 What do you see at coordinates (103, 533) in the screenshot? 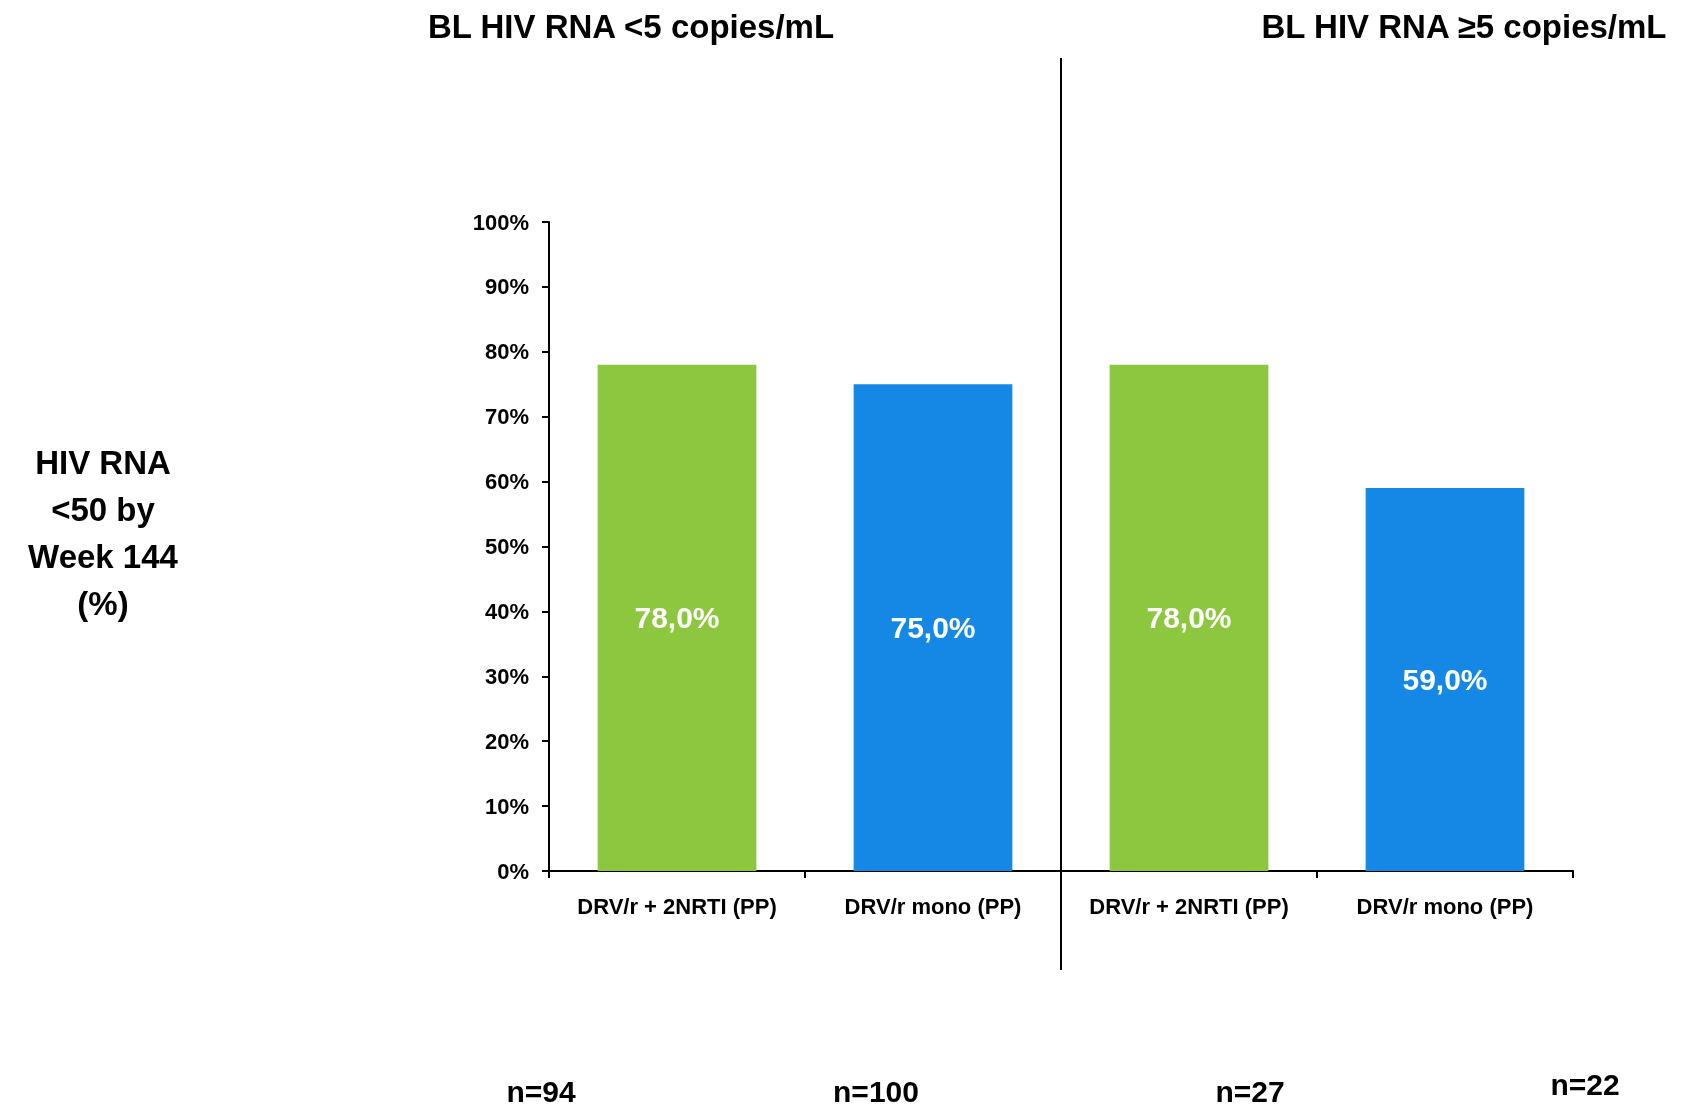
I see `text: HIV RNA <50 by Week 144 (%)` at bounding box center [103, 533].